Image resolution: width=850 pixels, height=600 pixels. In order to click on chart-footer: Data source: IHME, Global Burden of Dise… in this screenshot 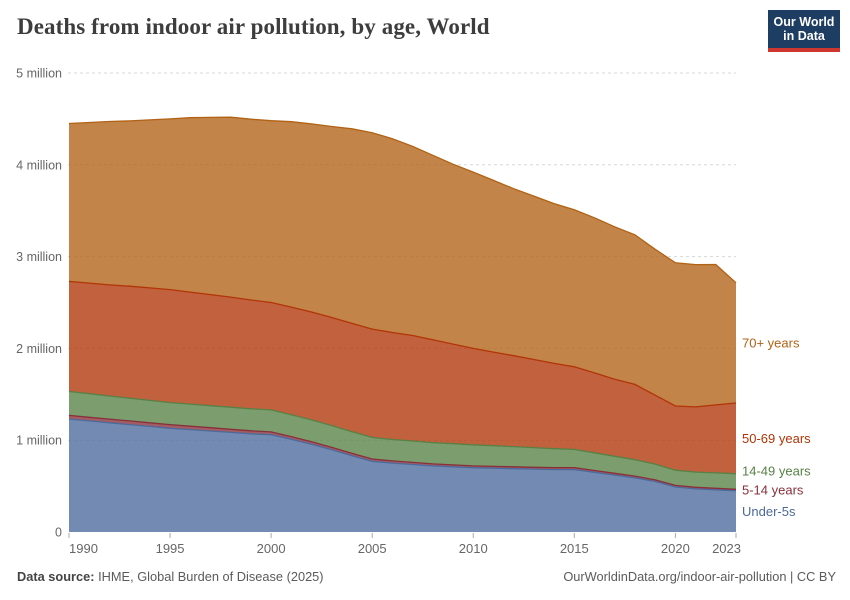, I will do `click(426, 576)`.